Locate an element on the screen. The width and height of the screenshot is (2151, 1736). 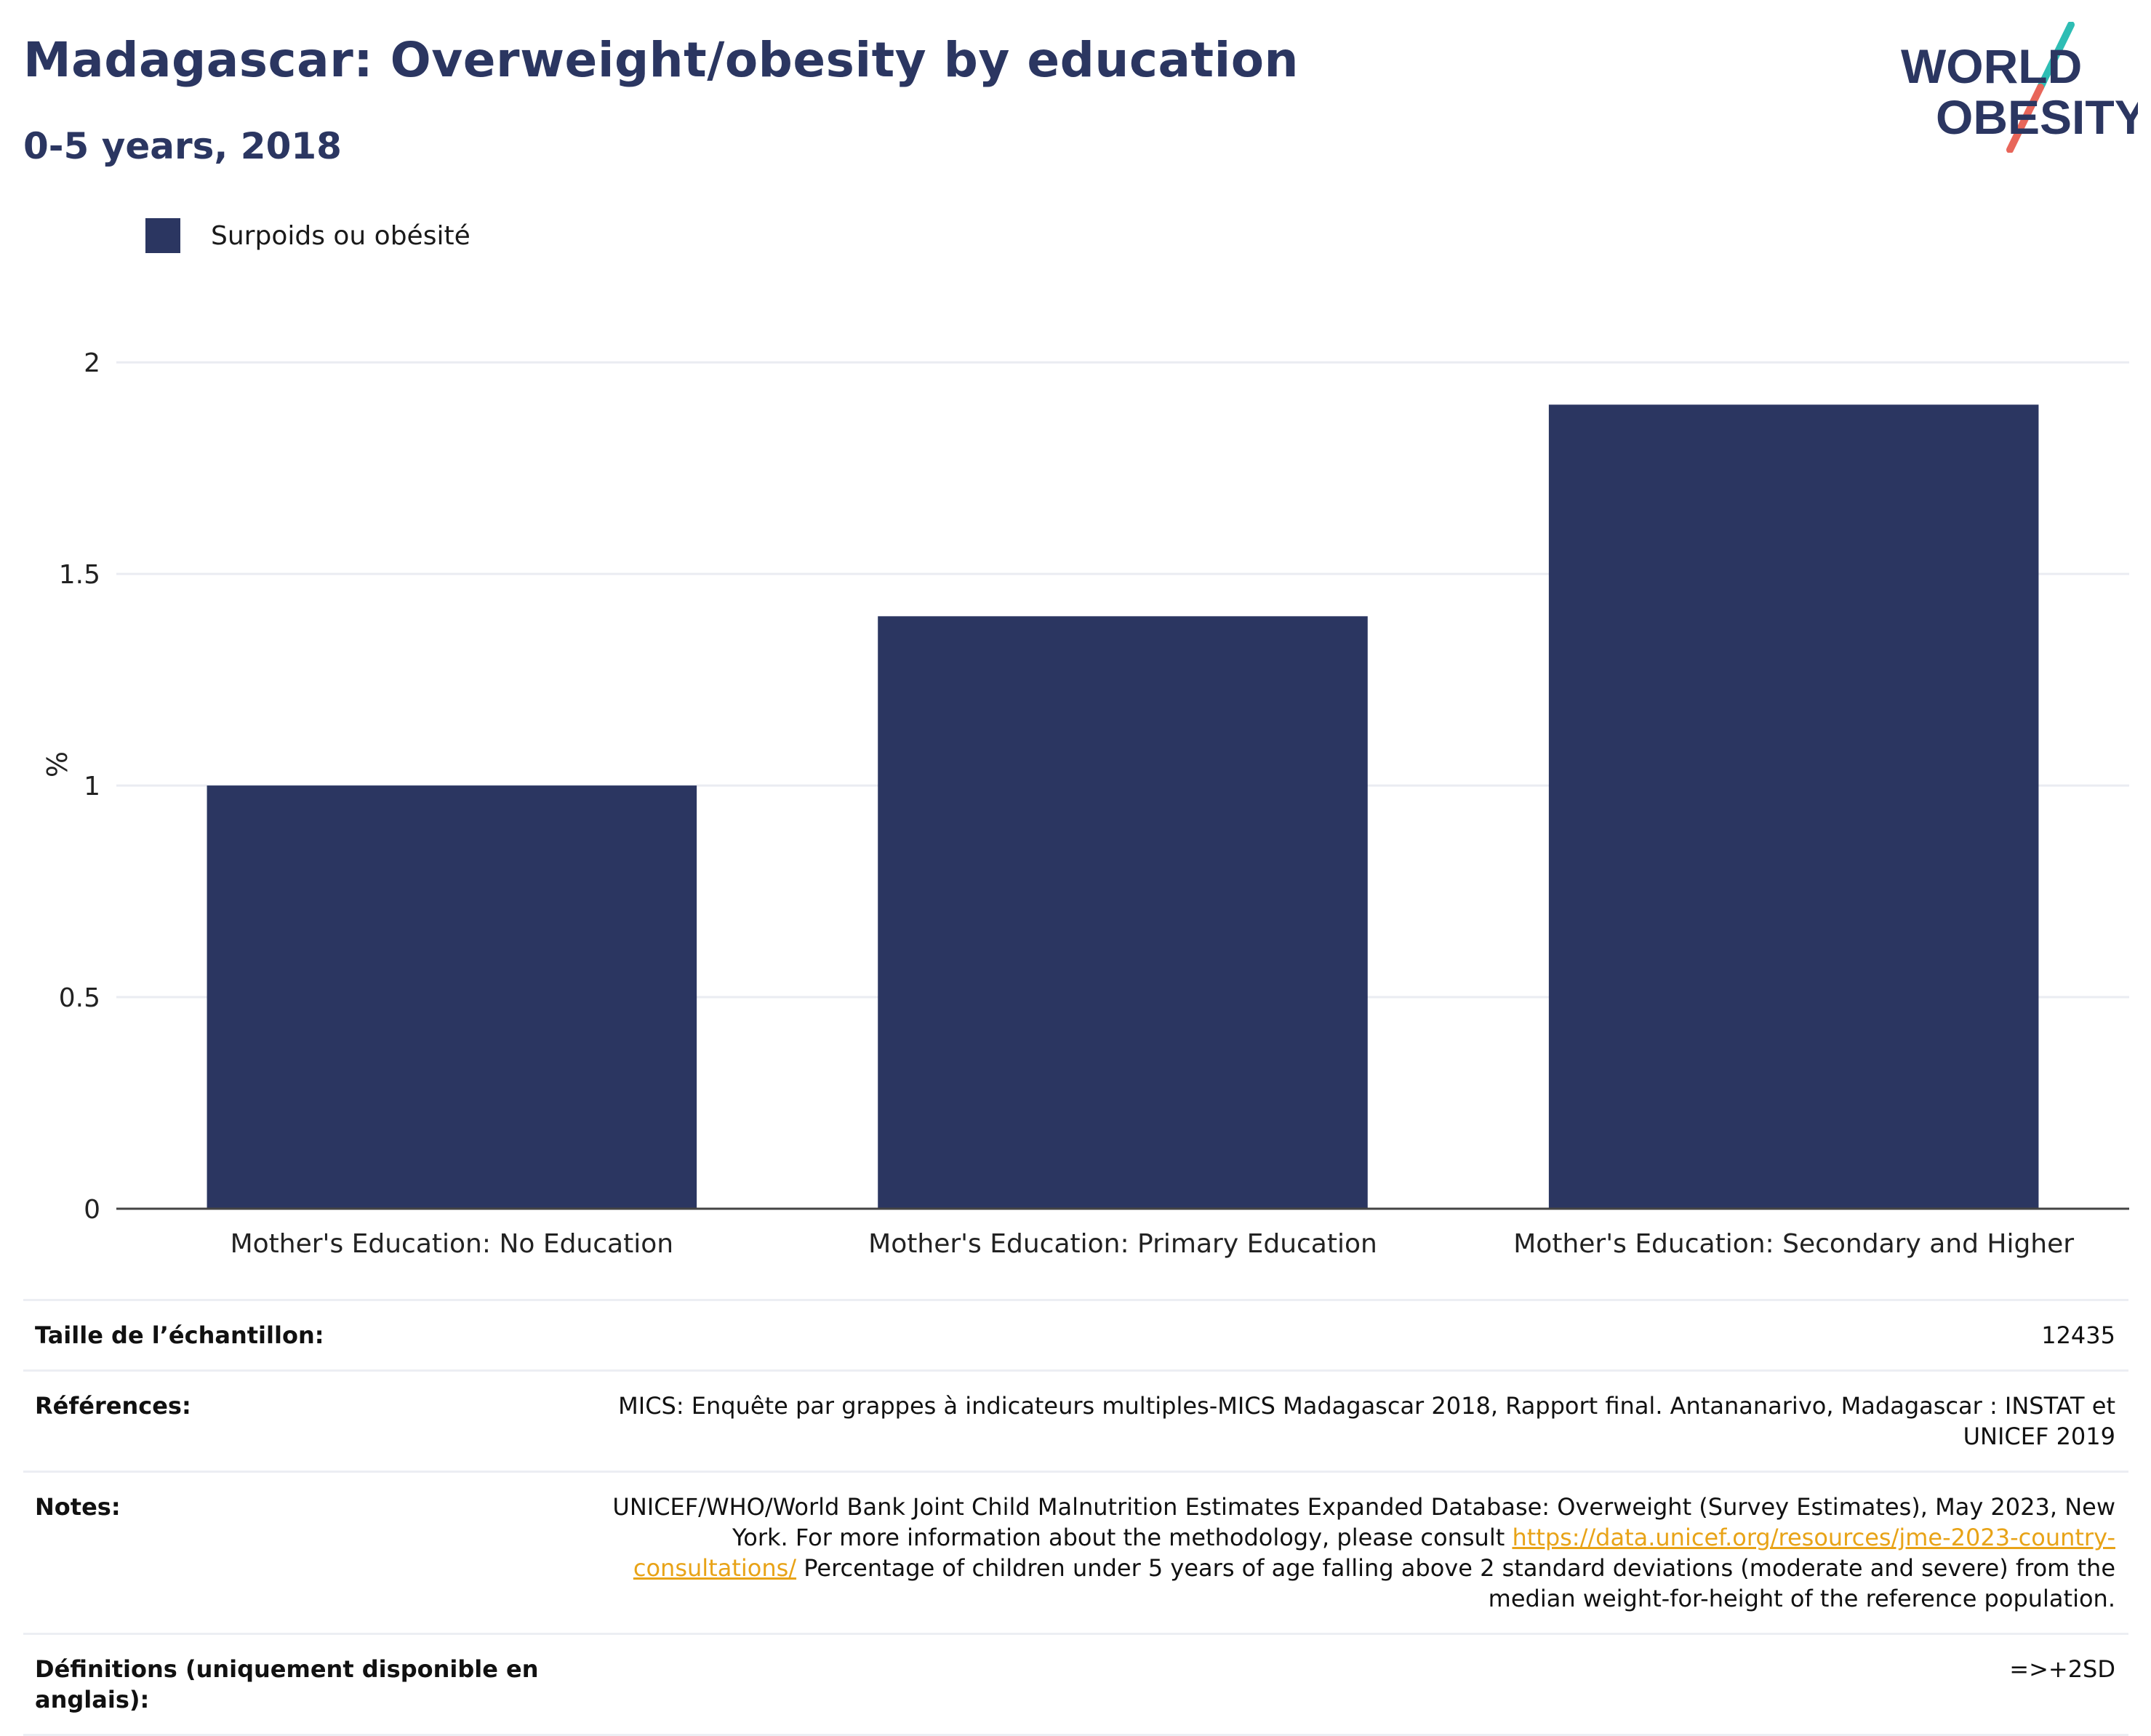
y-tick-label: 1.5 is located at coordinates (79, 575).